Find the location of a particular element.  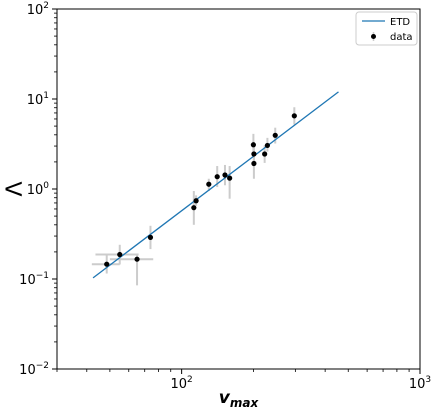

x-axis-label-main: v is located at coordinates (225, 398).